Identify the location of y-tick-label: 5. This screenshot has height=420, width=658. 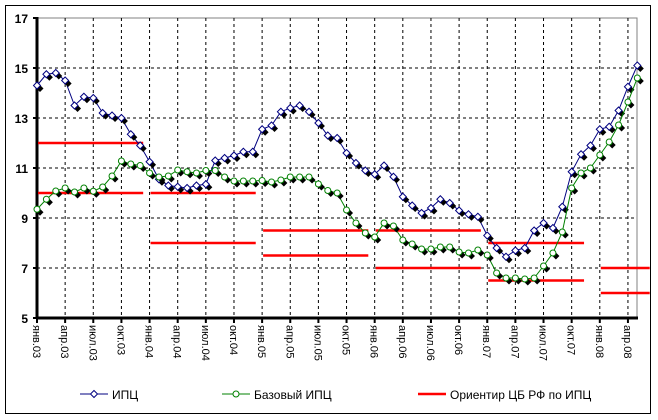
(24, 319).